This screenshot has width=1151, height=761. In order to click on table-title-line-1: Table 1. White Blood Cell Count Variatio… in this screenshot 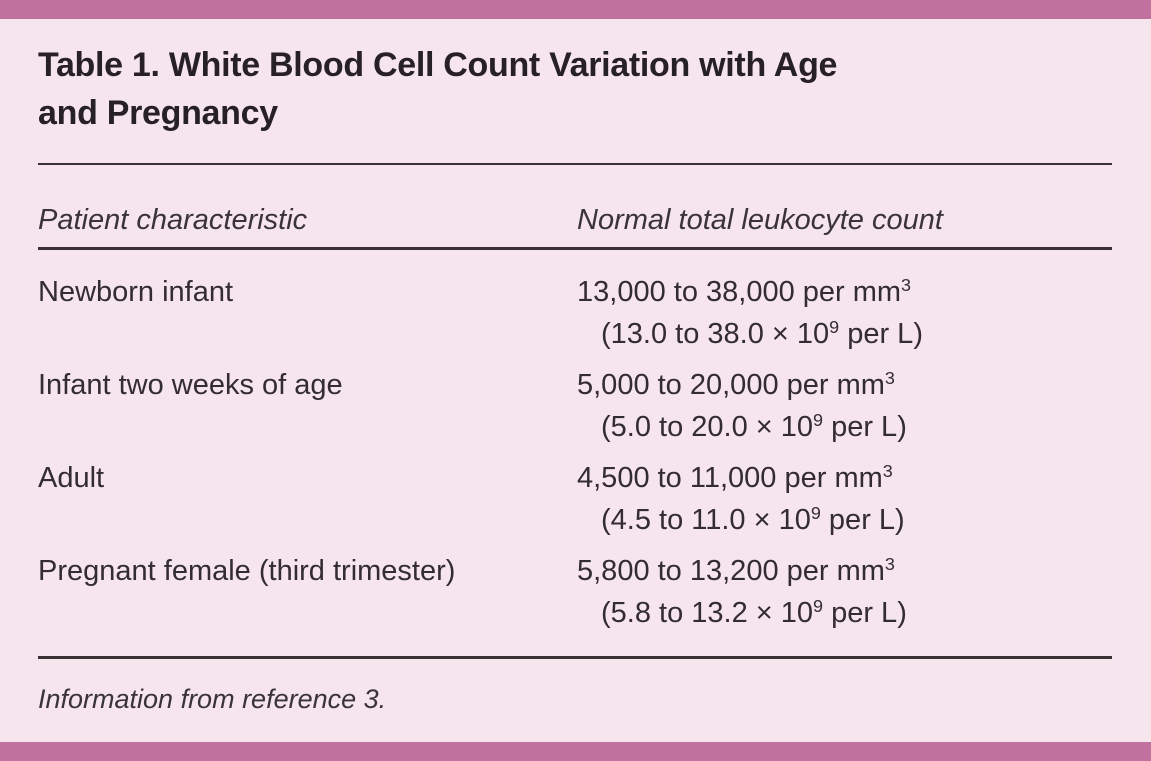, I will do `click(438, 65)`.